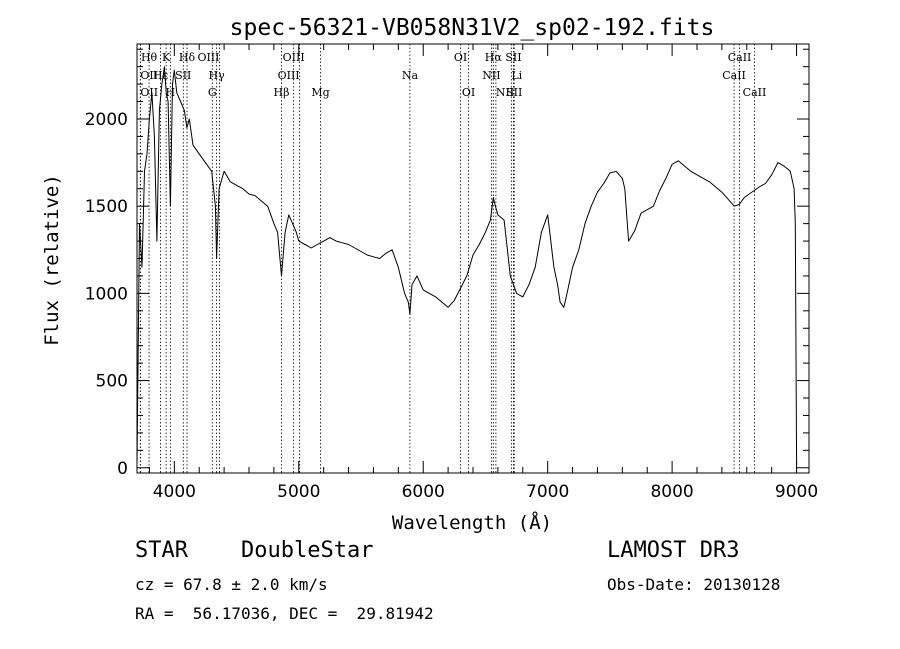 The image size is (900, 649). What do you see at coordinates (106, 294) in the screenshot?
I see `y-tick-label-2: 1000` at bounding box center [106, 294].